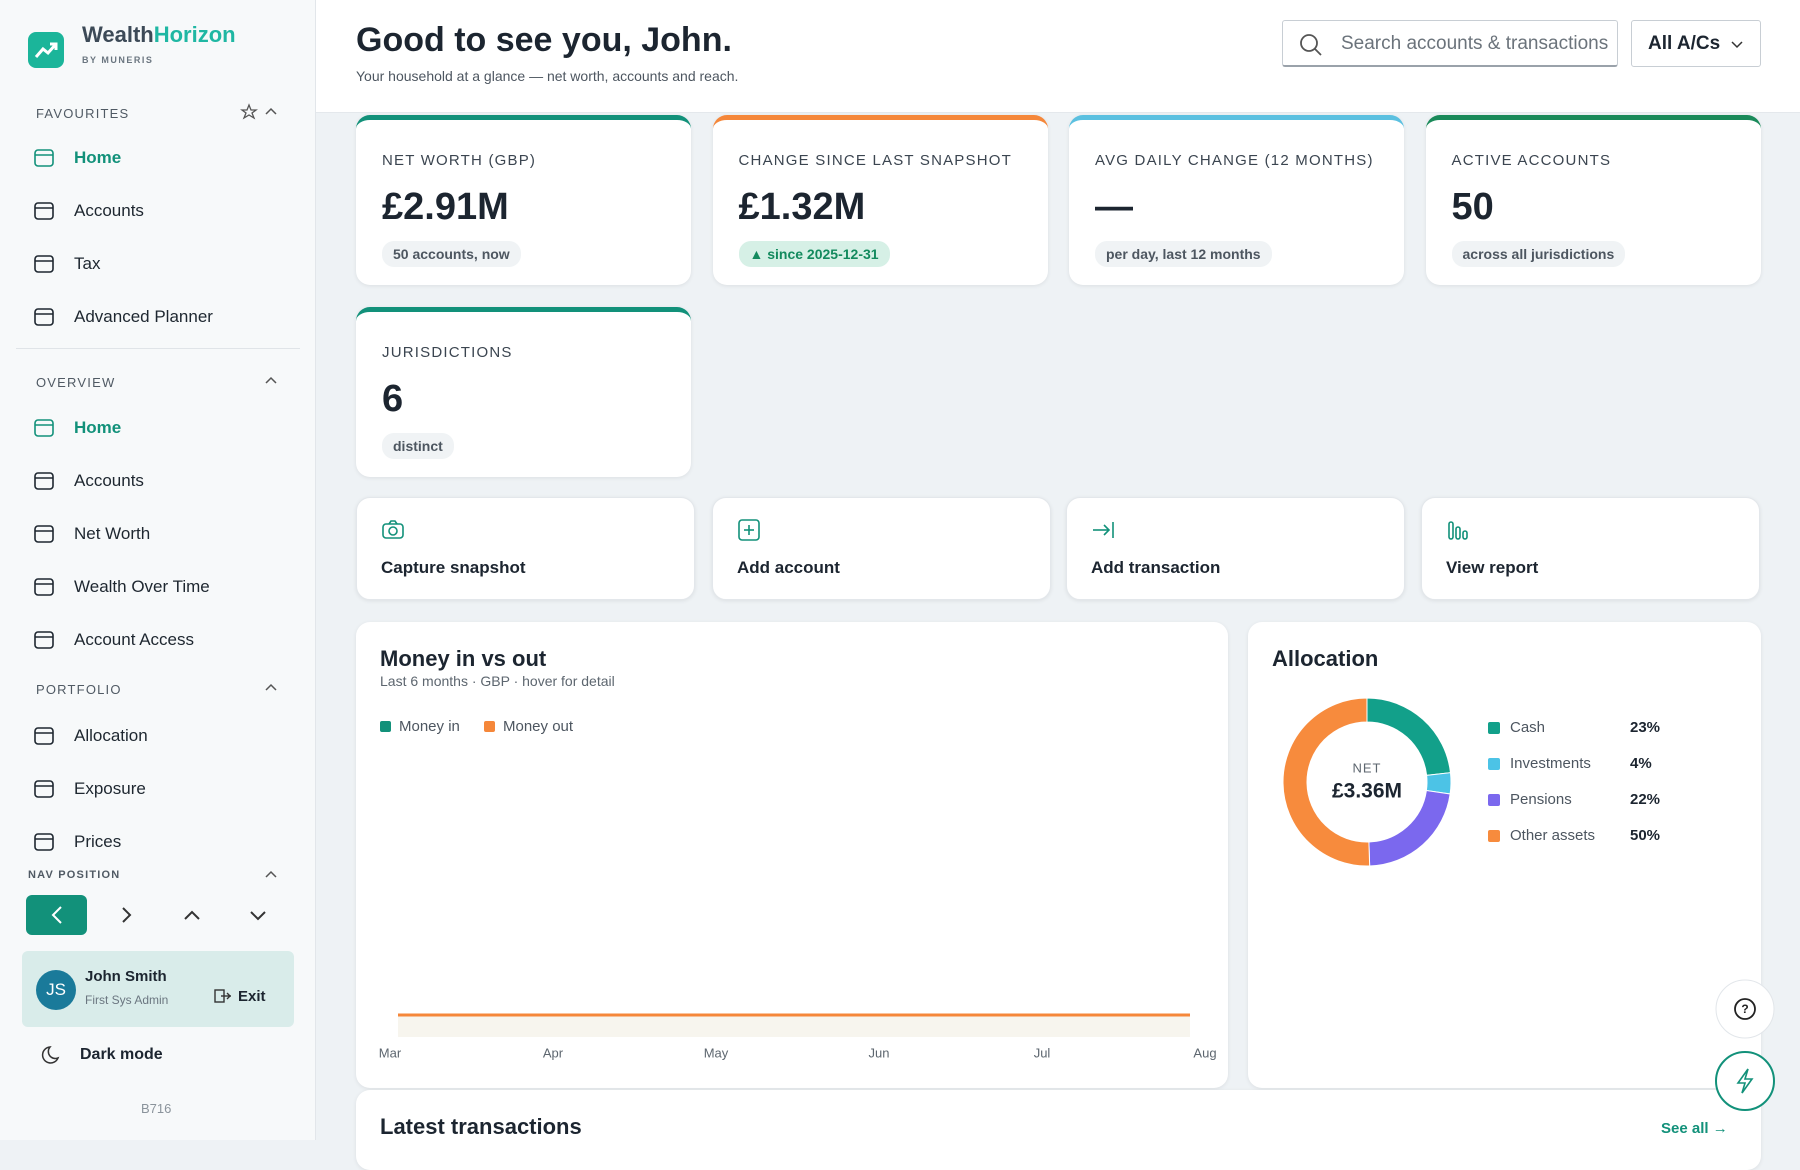 Image resolution: width=1800 pixels, height=1170 pixels. What do you see at coordinates (66, 264) in the screenshot?
I see `nav-item: Tax` at bounding box center [66, 264].